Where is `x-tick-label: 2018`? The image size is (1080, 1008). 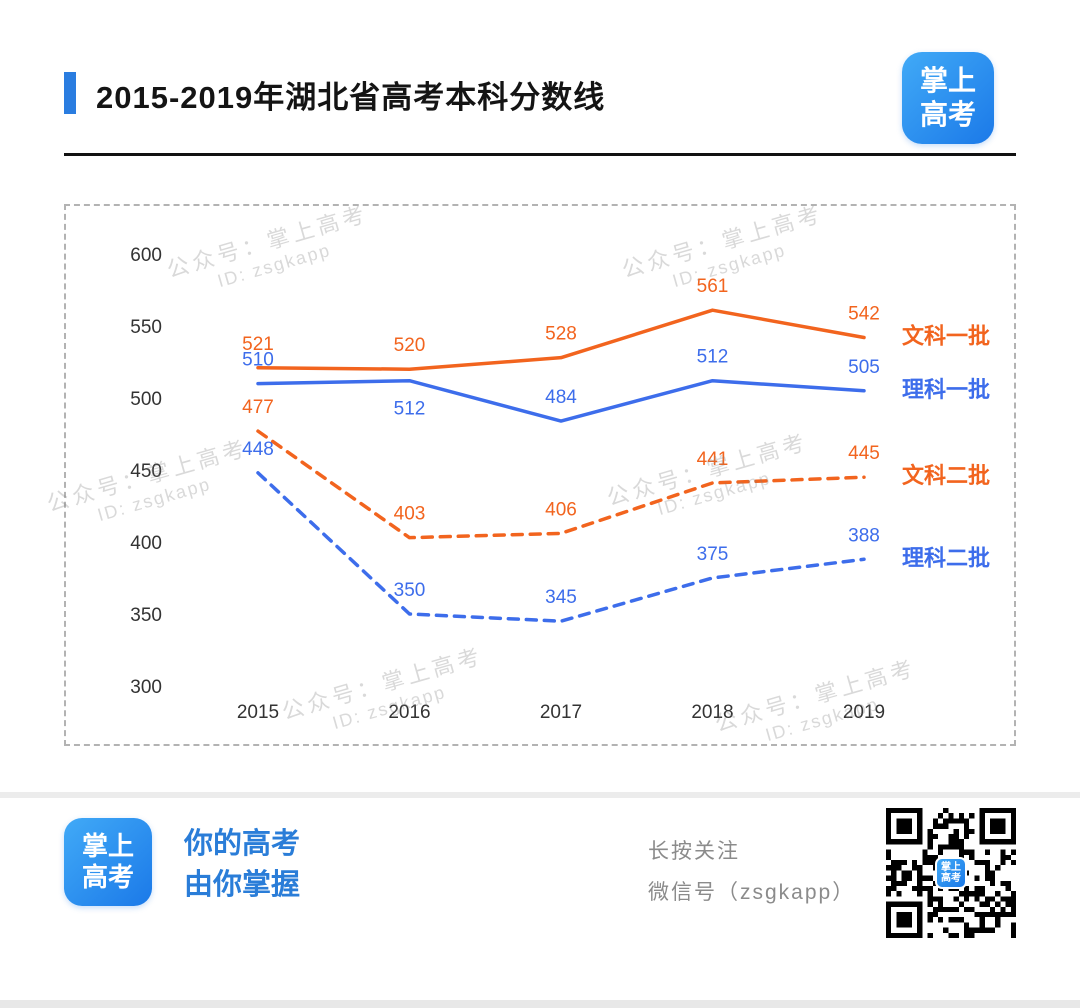
x-tick-label: 2018 is located at coordinates (712, 712).